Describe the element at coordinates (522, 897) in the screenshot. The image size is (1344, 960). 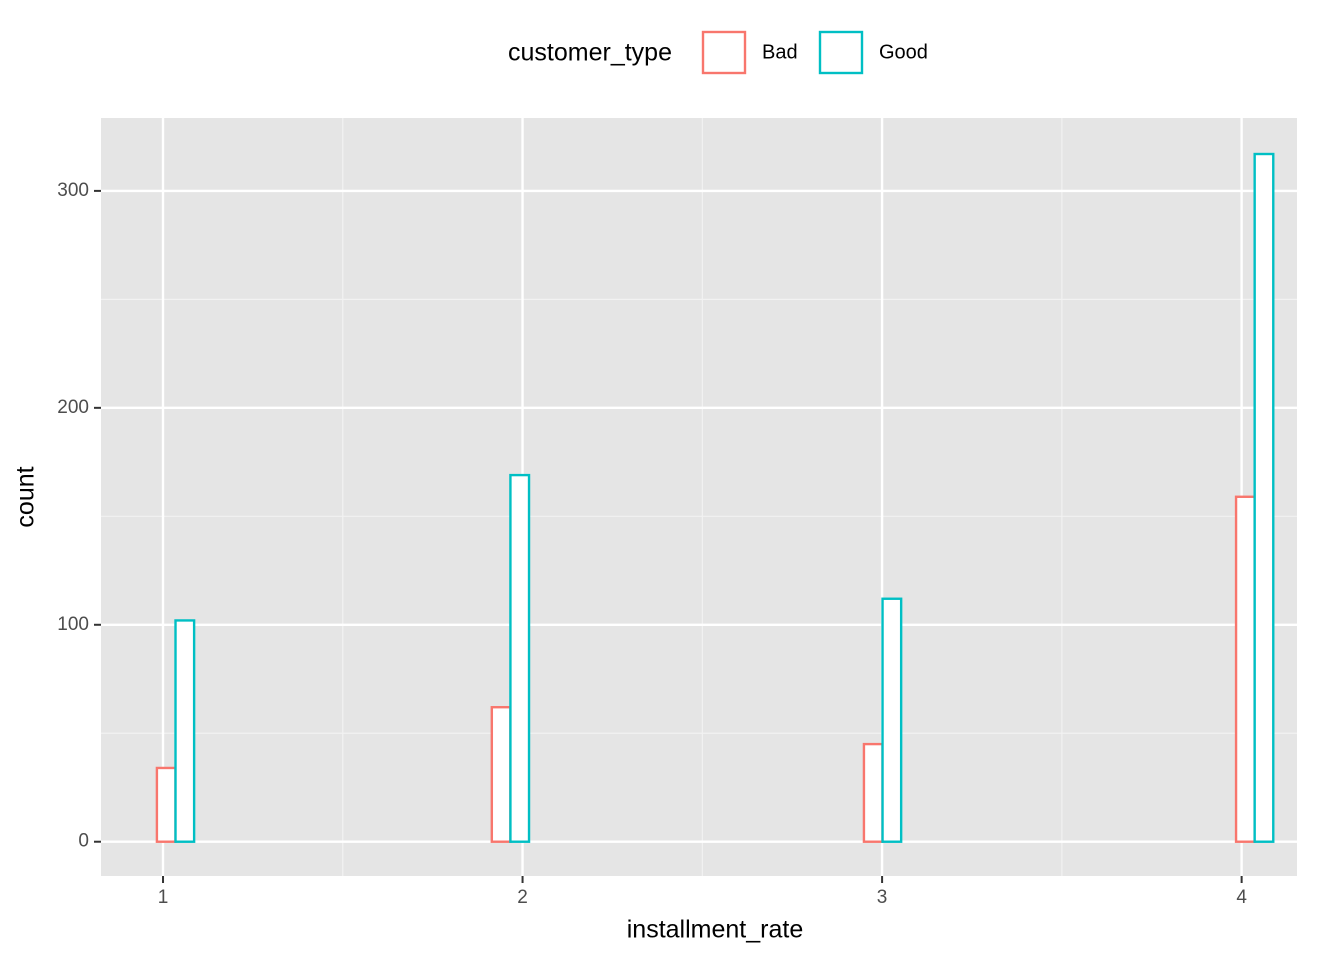
I see `x-tick-label: 2` at that location.